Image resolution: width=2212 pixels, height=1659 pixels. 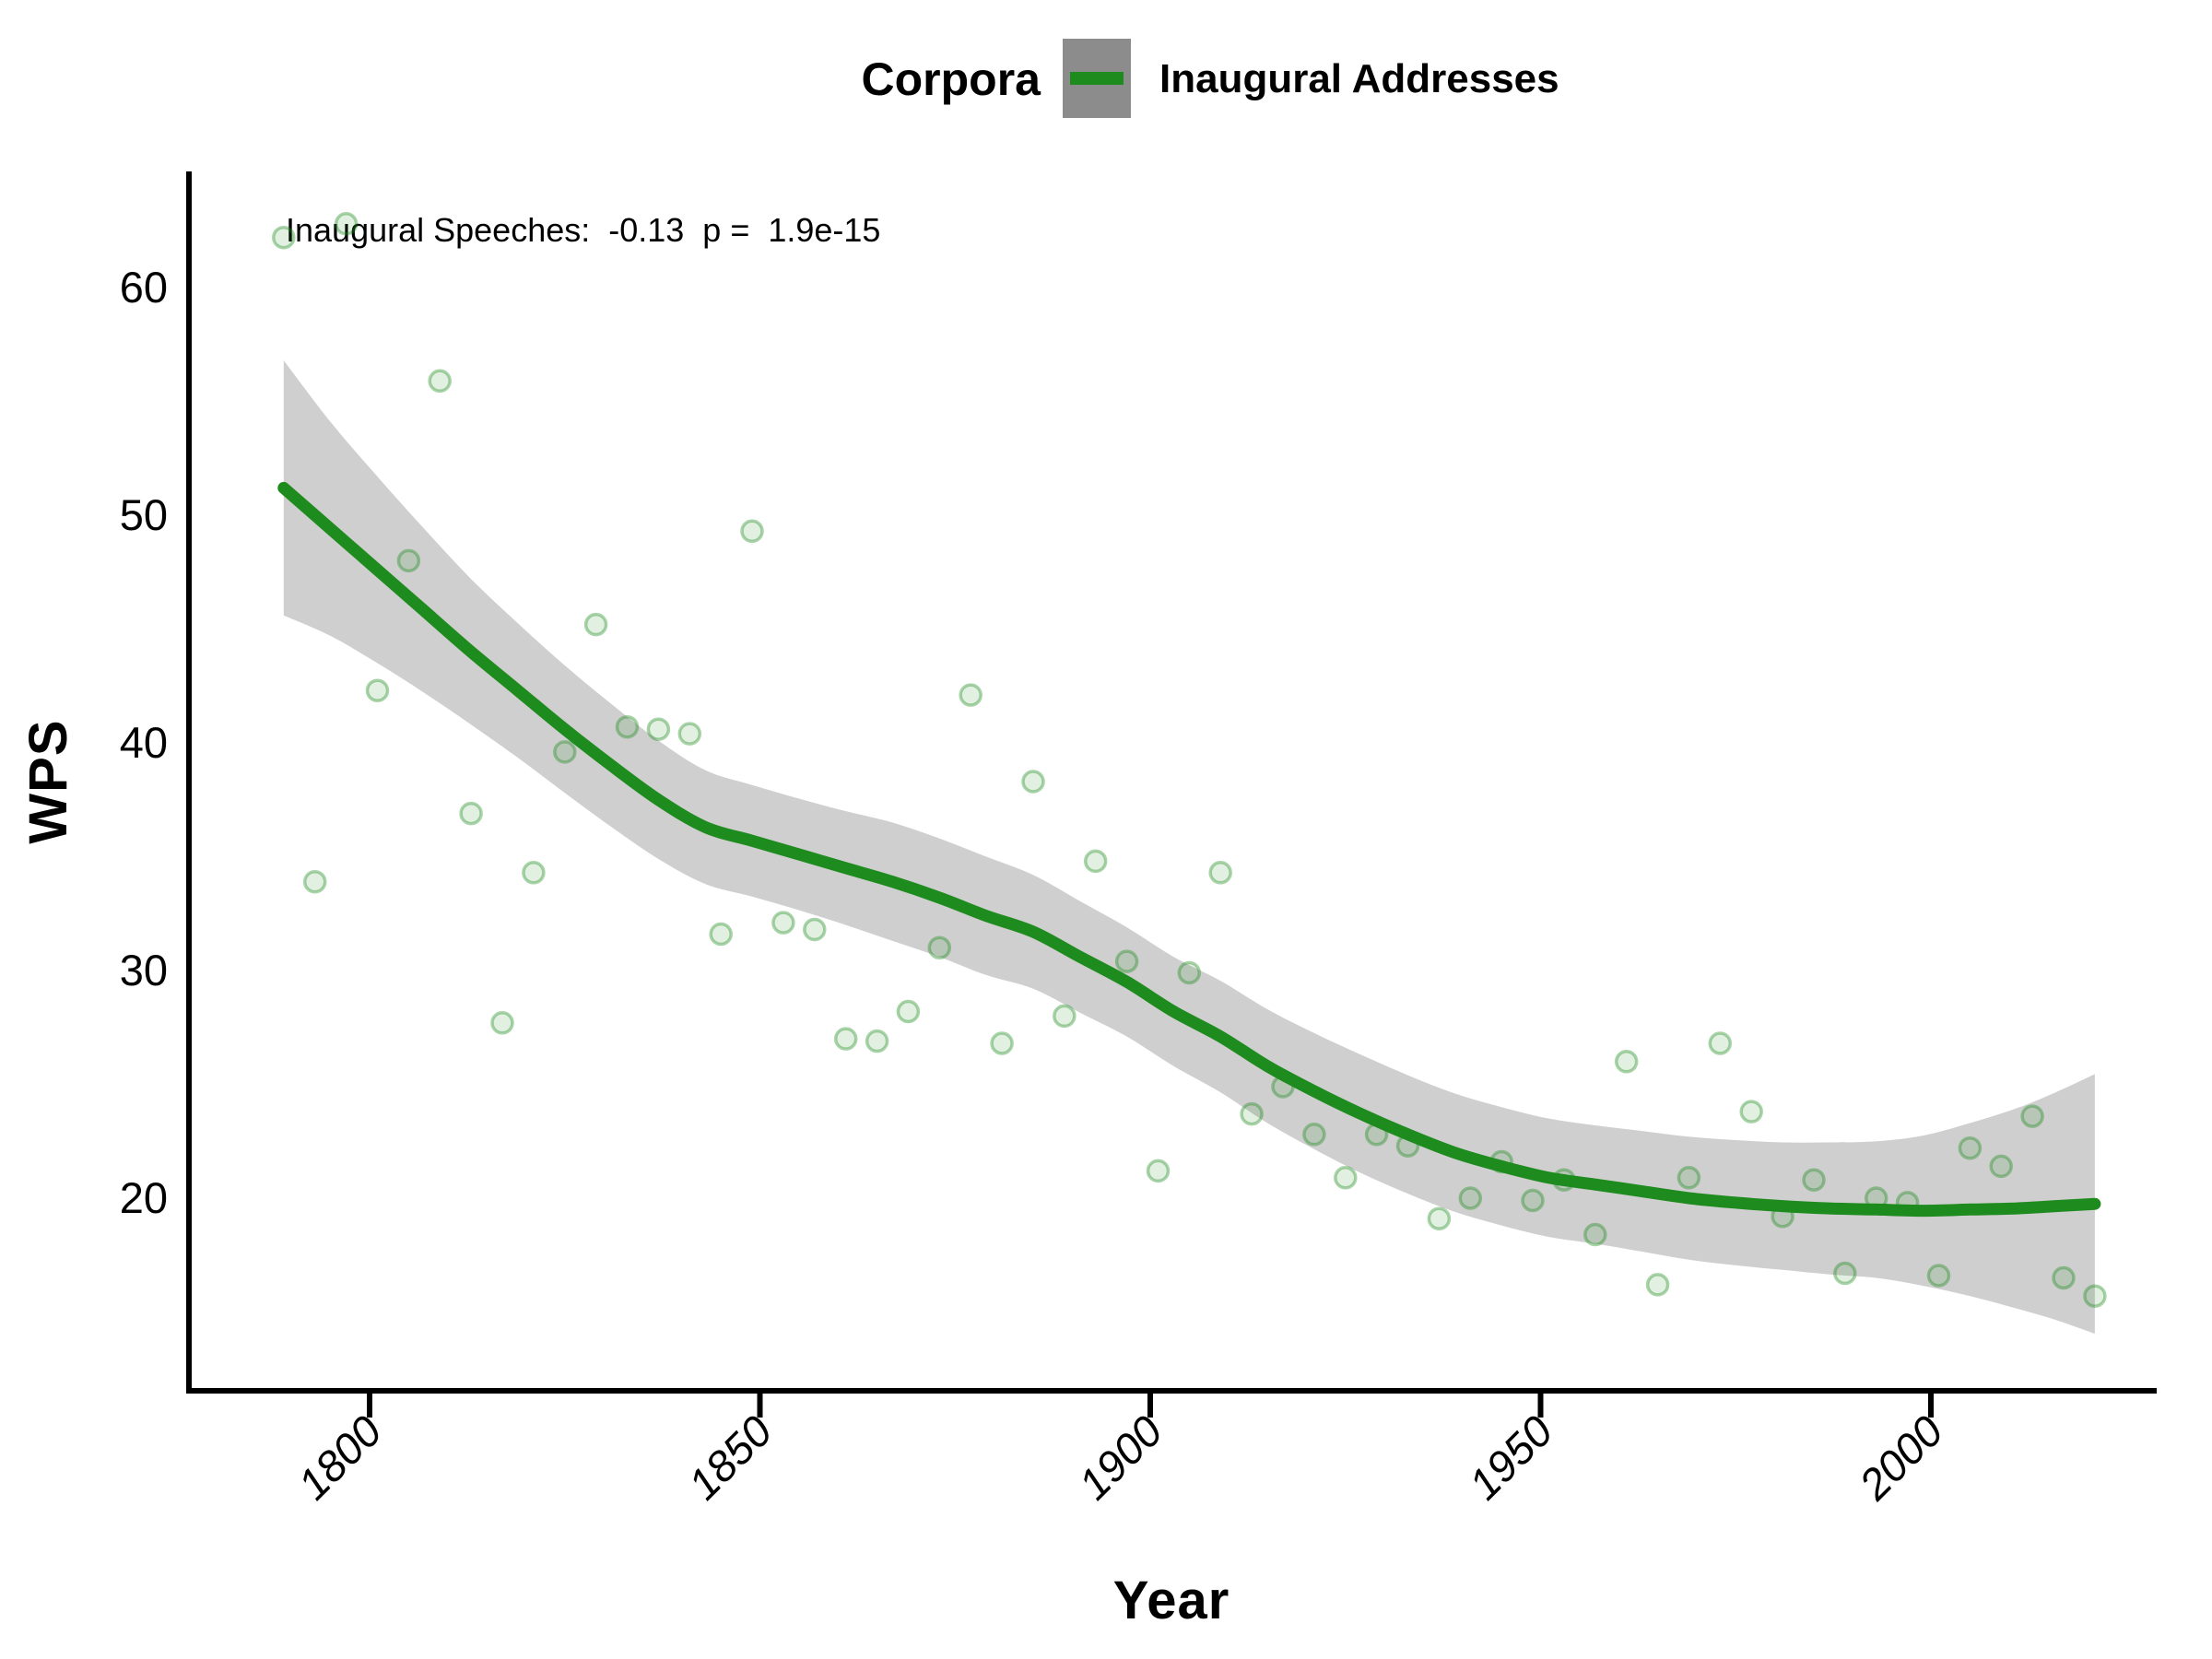 I want to click on y-tick-label: 40, so click(x=144, y=742).